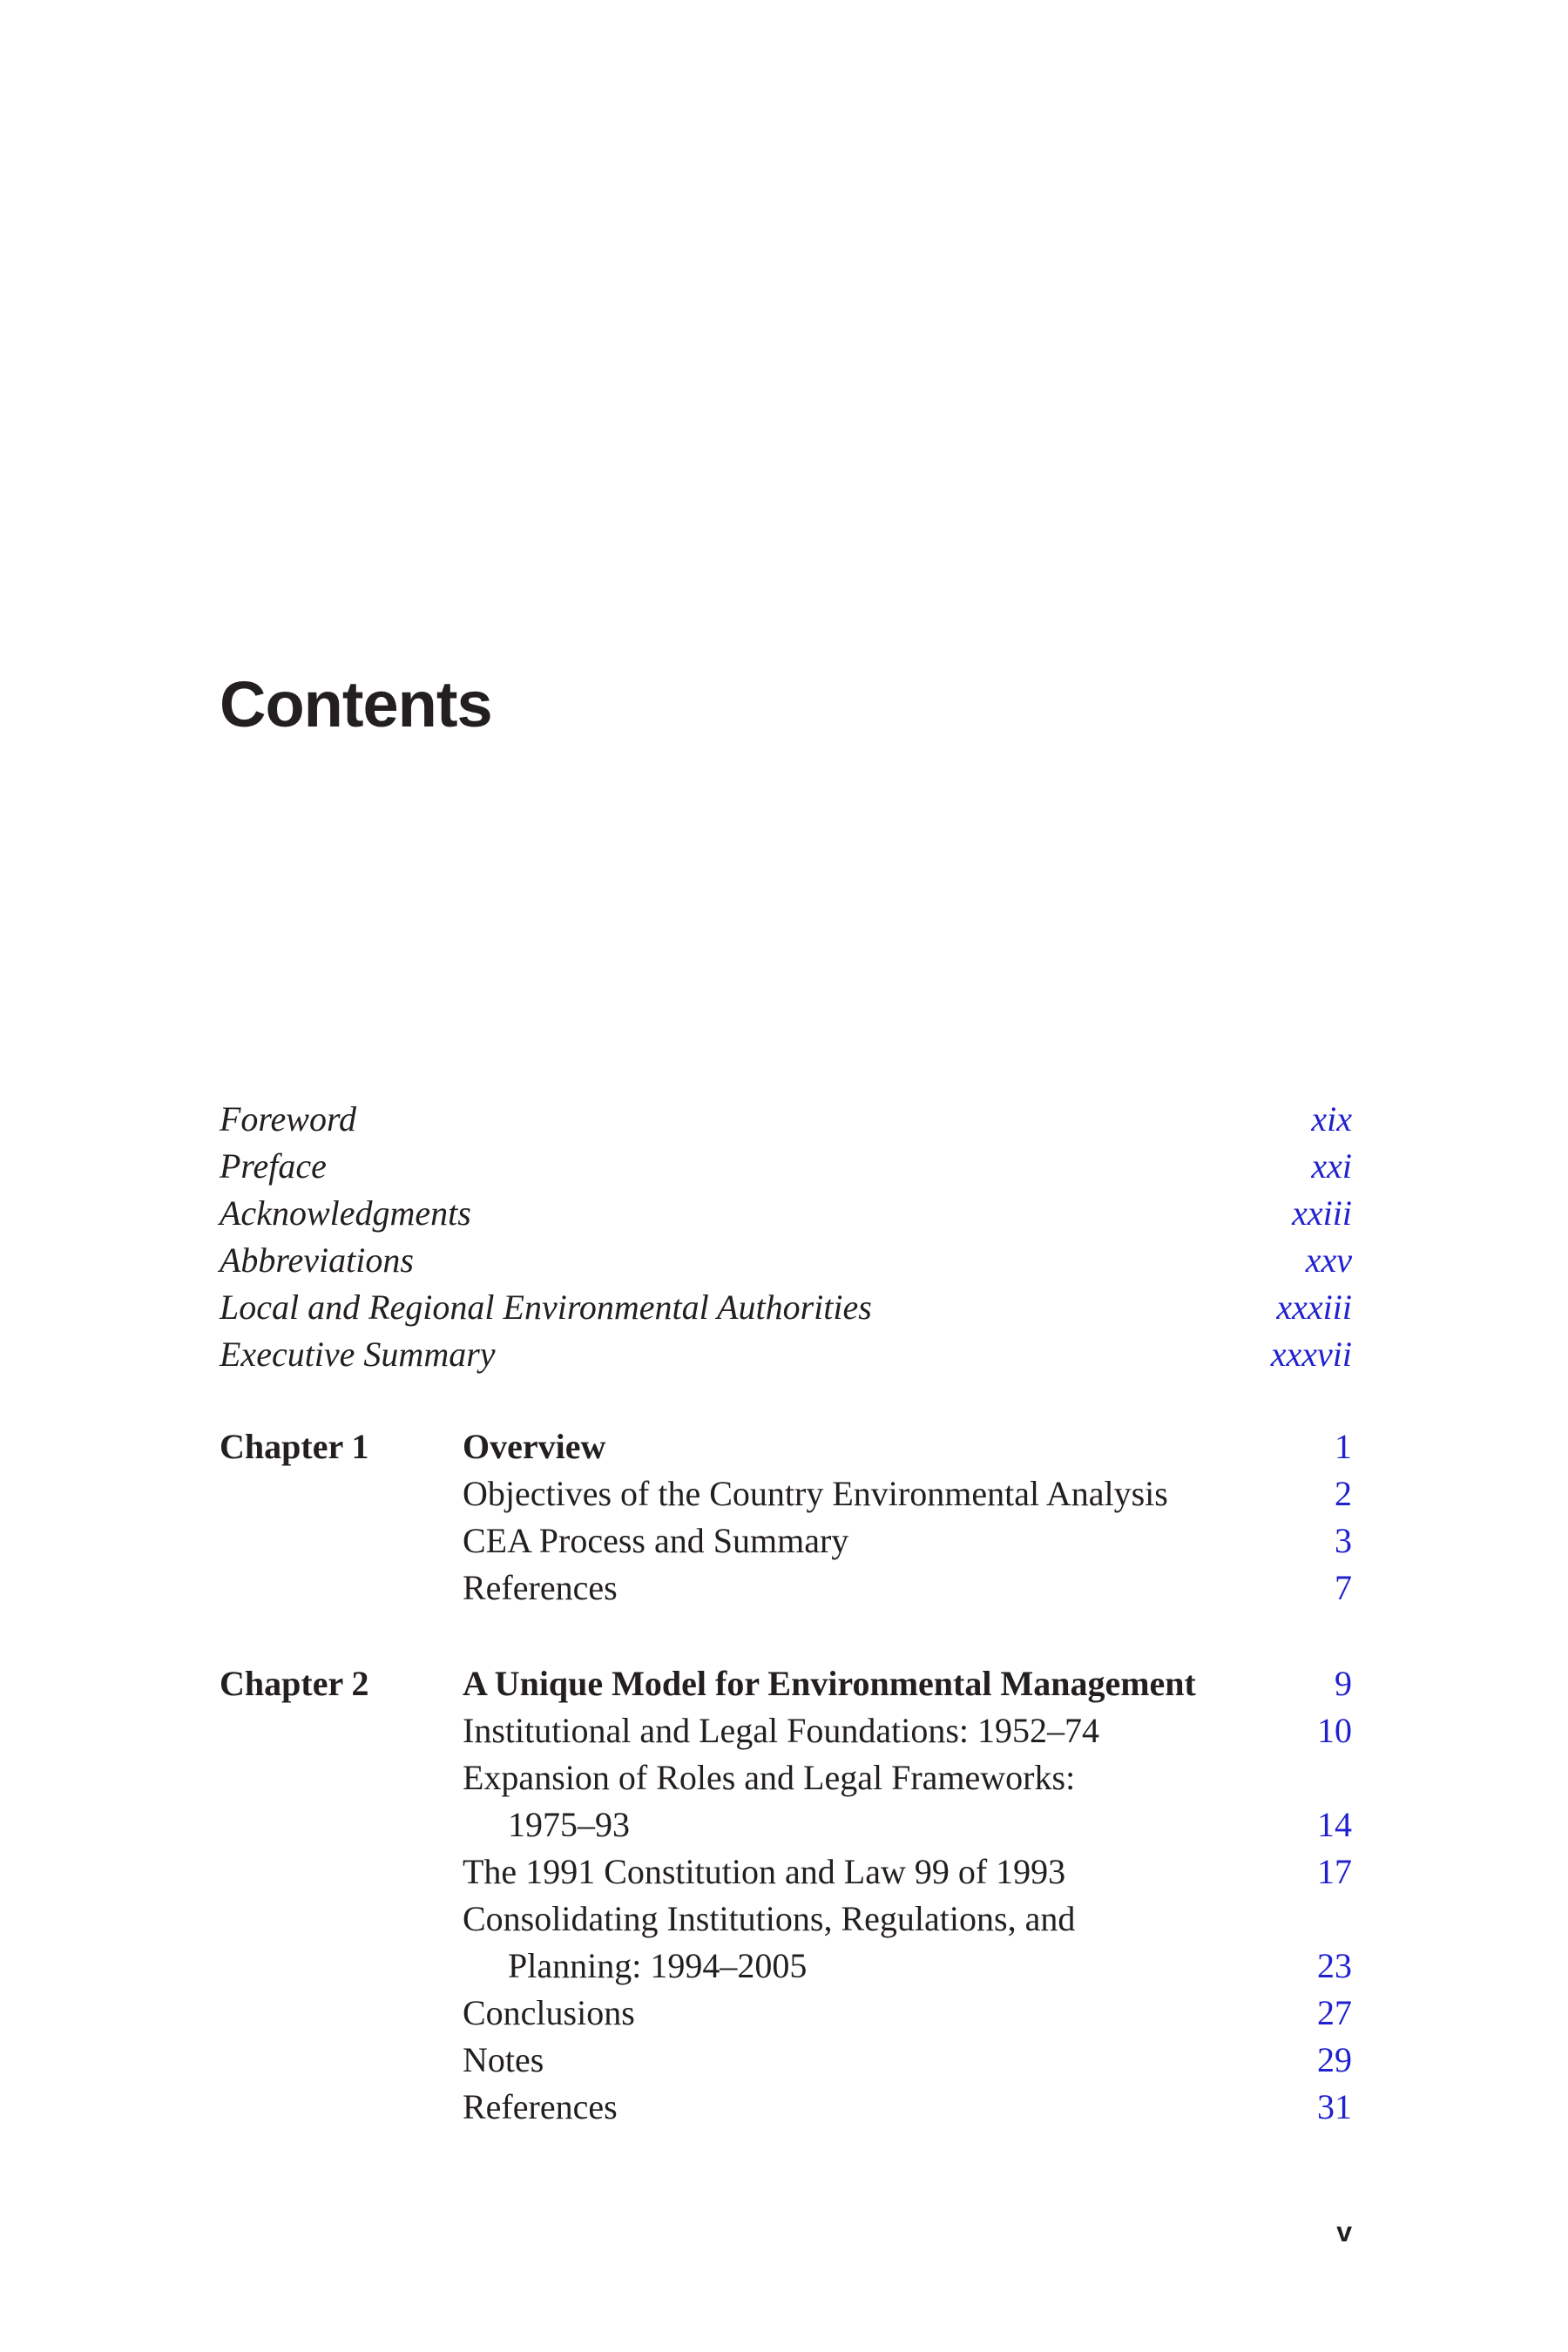 Image resolution: width=1568 pixels, height=2352 pixels. I want to click on page-number-footer: v, so click(1344, 2231).